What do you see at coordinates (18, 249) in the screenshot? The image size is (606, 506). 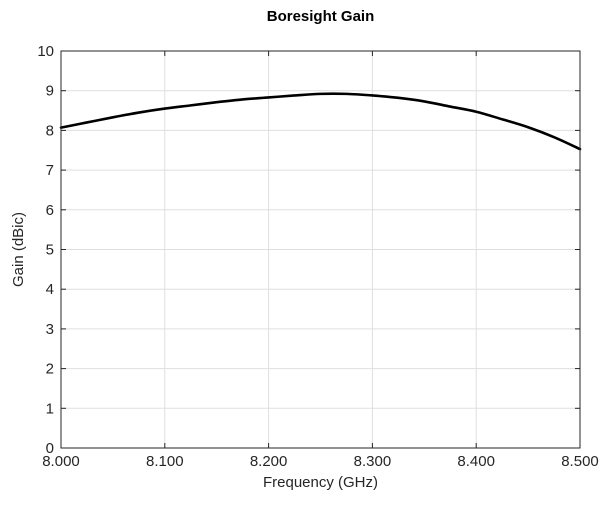 I see `y-axis-label: Gain (dBic)` at bounding box center [18, 249].